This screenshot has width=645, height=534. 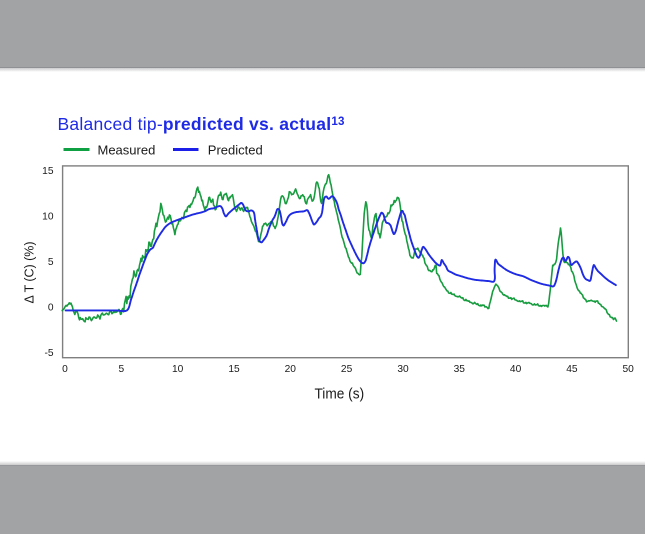 I want to click on svg-text: 30, so click(x=403, y=369).